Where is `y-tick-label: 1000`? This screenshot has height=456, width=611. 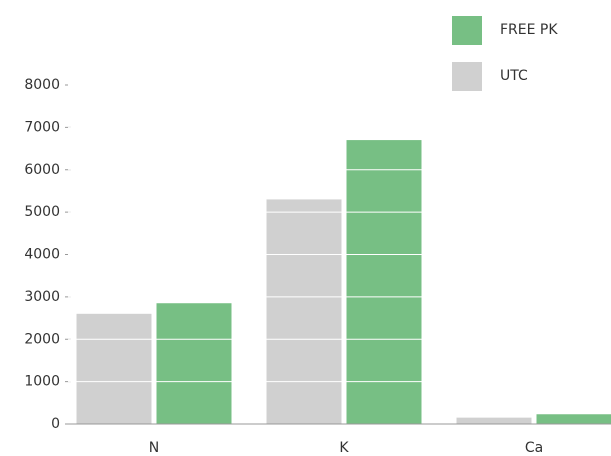
y-tick-label: 1000 is located at coordinates (42, 382).